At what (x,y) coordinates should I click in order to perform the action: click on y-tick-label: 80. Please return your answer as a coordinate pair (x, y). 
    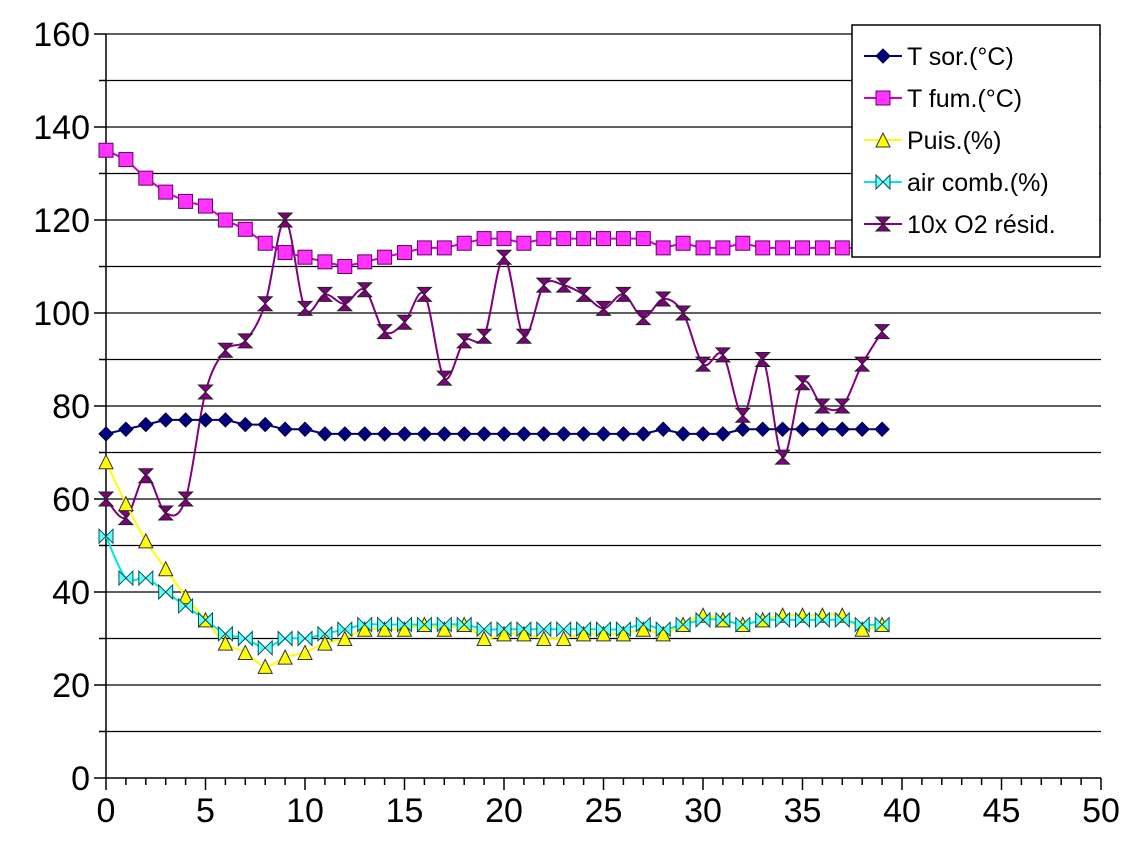
    Looking at the image, I should click on (71, 407).